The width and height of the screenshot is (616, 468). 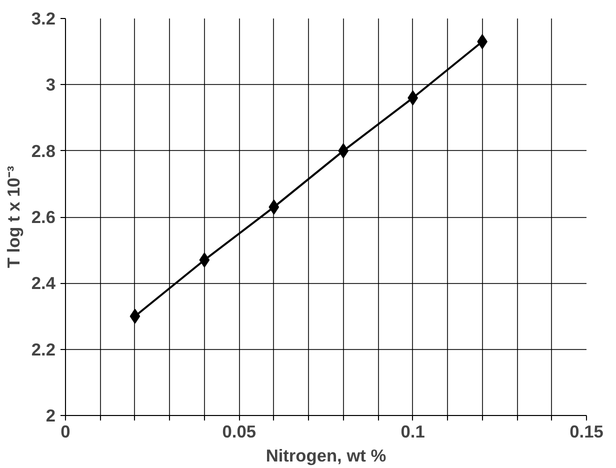 What do you see at coordinates (43, 349) in the screenshot?
I see `y-tick-label: 2.2` at bounding box center [43, 349].